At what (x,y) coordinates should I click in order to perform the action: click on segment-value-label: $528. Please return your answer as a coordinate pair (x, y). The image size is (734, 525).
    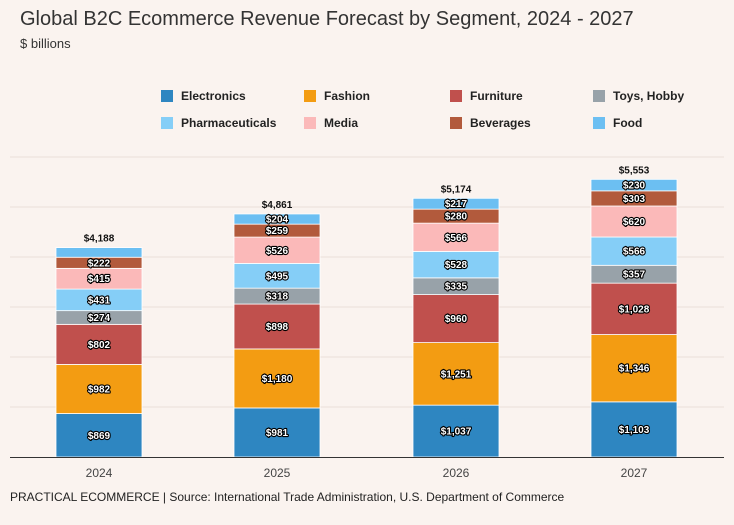
    Looking at the image, I should click on (456, 265).